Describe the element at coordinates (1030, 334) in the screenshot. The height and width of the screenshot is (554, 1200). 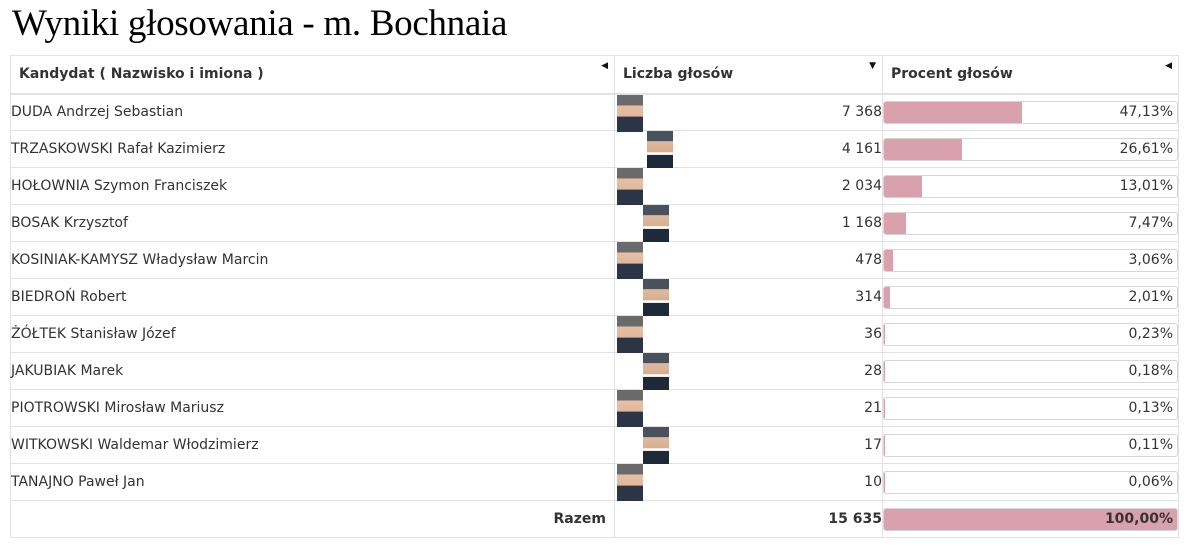
I see `percent-cell: 0,23%` at that location.